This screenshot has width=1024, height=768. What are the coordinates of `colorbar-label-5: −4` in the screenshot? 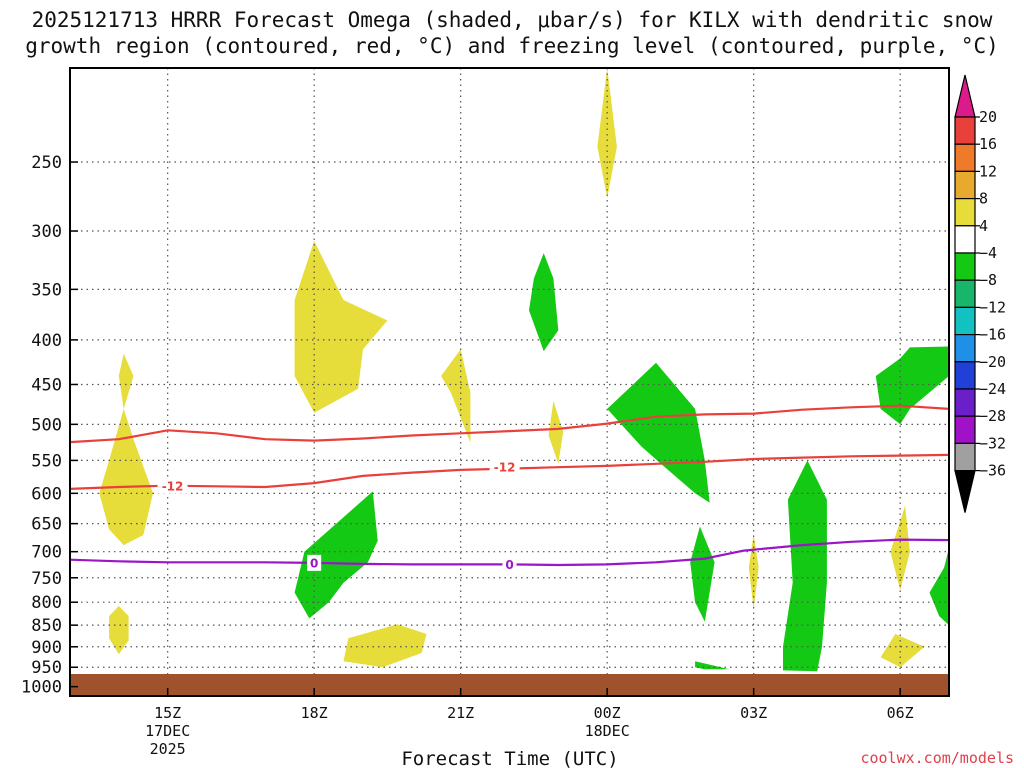 It's located at (988, 253).